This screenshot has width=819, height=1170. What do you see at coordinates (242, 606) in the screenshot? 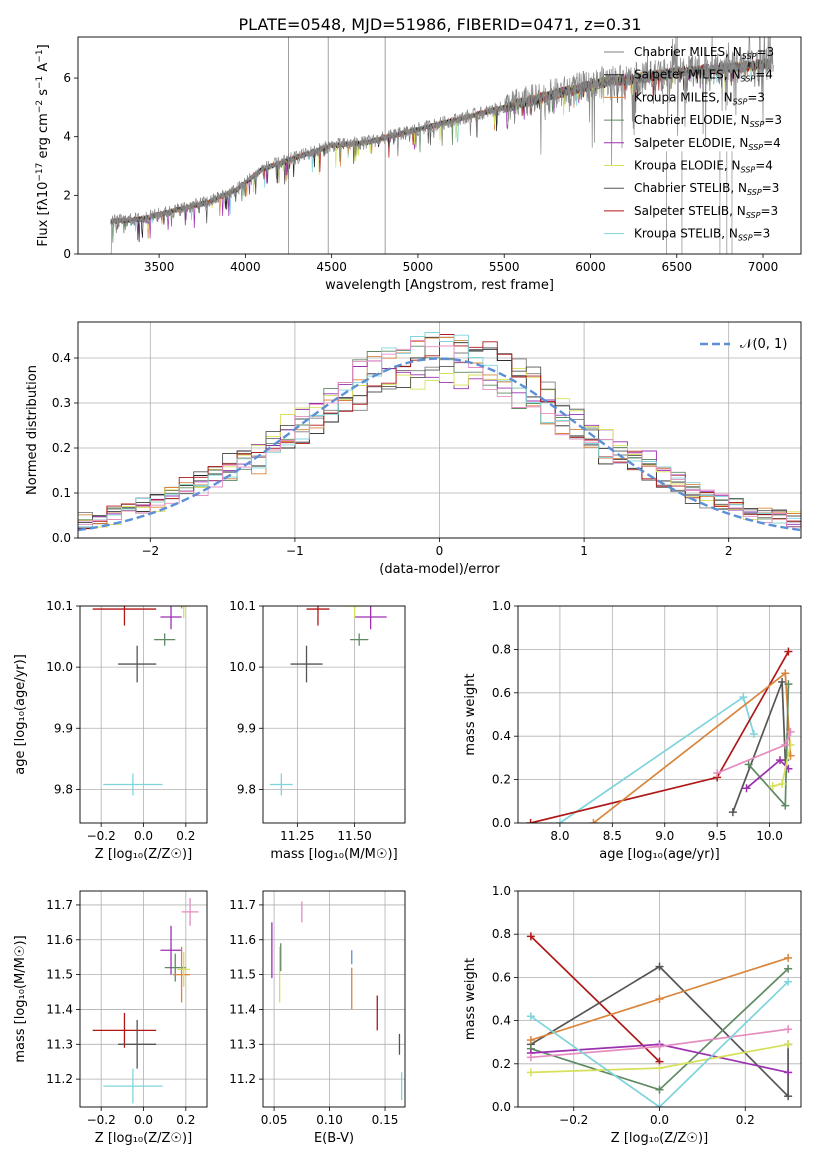
I see `y-tick-label: 10.1` at bounding box center [242, 606].